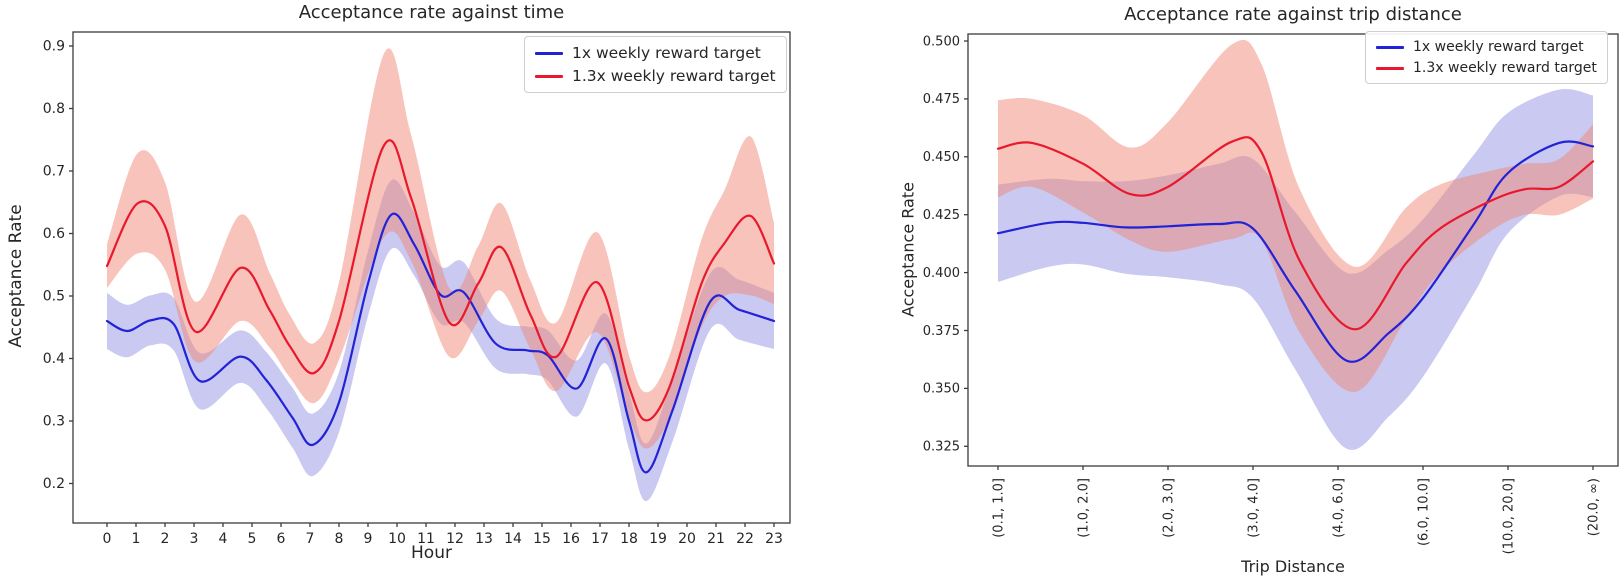 The height and width of the screenshot is (583, 1624). What do you see at coordinates (136, 539) in the screenshot?
I see `x-tick-label: 1` at bounding box center [136, 539].